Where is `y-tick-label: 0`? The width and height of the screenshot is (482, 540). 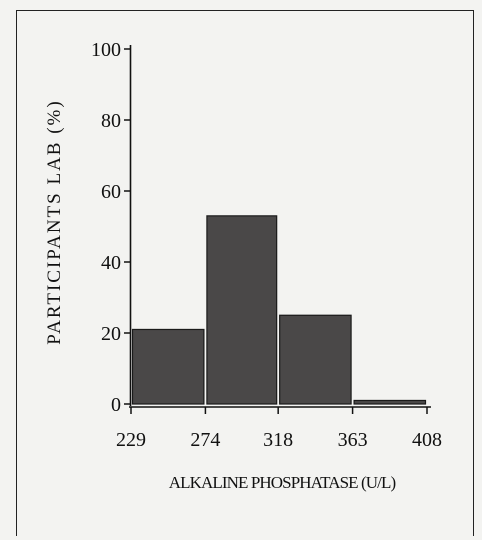 y-tick-label: 0 is located at coordinates (116, 405).